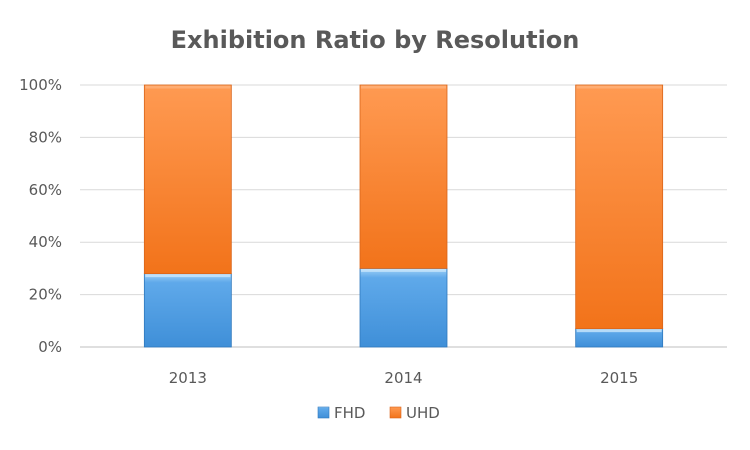 This screenshot has width=750, height=450. Describe the element at coordinates (40, 216) in the screenshot. I see `y-axis-ticks: 0% 20% 40% 60% 80% 100%` at that location.